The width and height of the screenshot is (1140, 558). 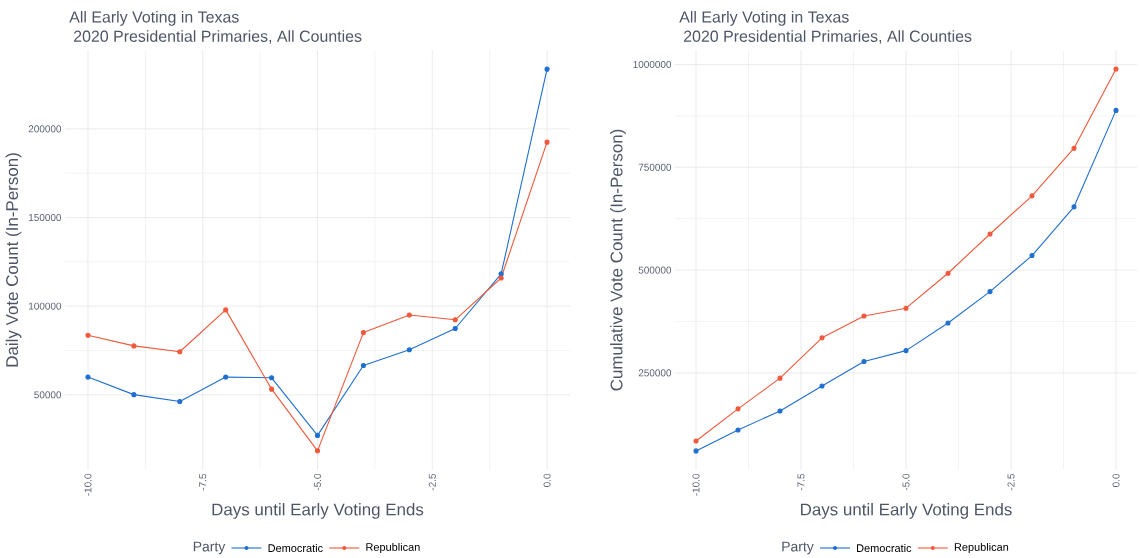 I want to click on y-tick-label: 150000, so click(x=45, y=218).